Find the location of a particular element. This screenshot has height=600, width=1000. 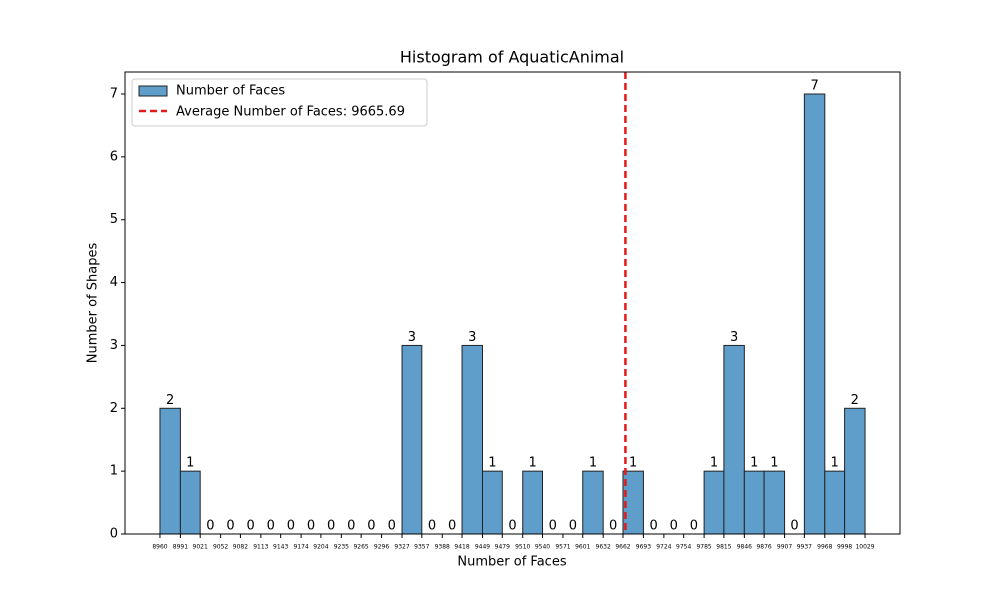

legend-box is located at coordinates (279, 102).